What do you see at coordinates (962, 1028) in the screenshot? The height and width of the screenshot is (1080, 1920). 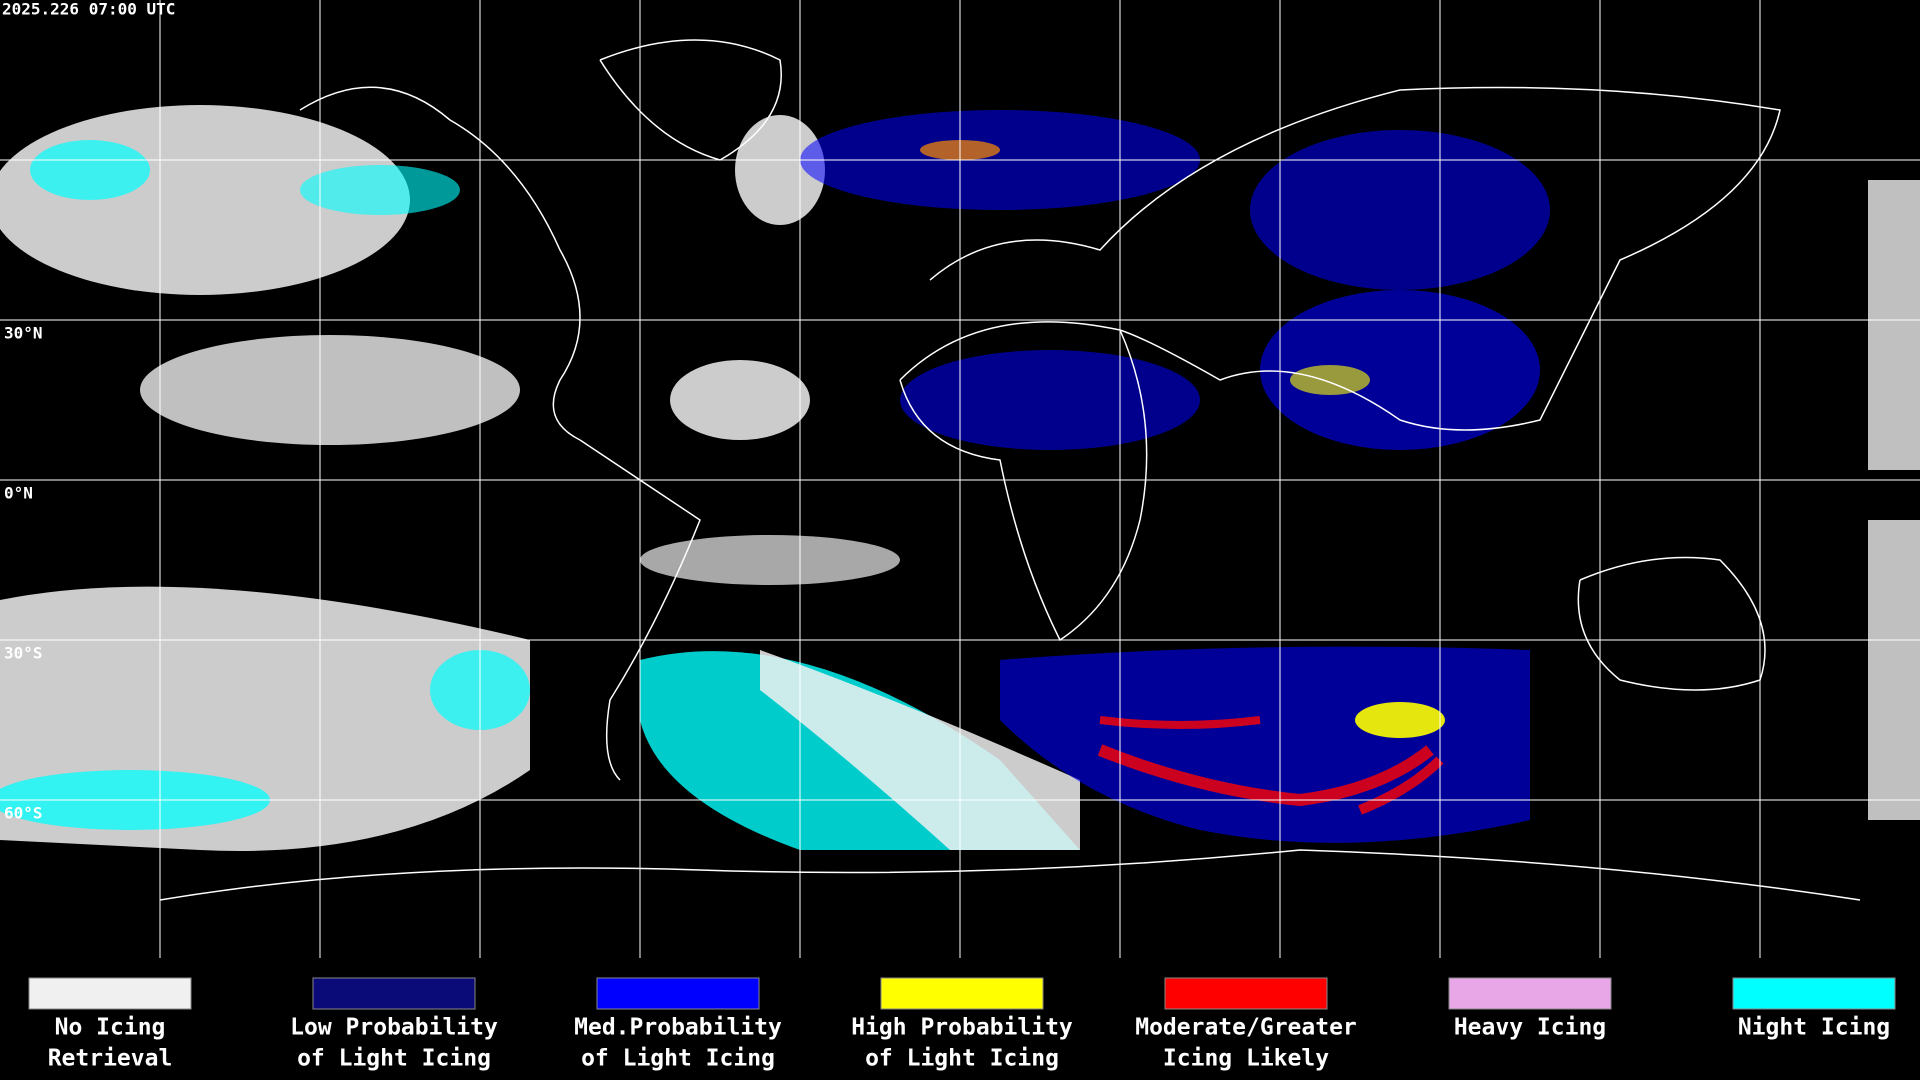 I see `legend-label: High Probability` at bounding box center [962, 1028].